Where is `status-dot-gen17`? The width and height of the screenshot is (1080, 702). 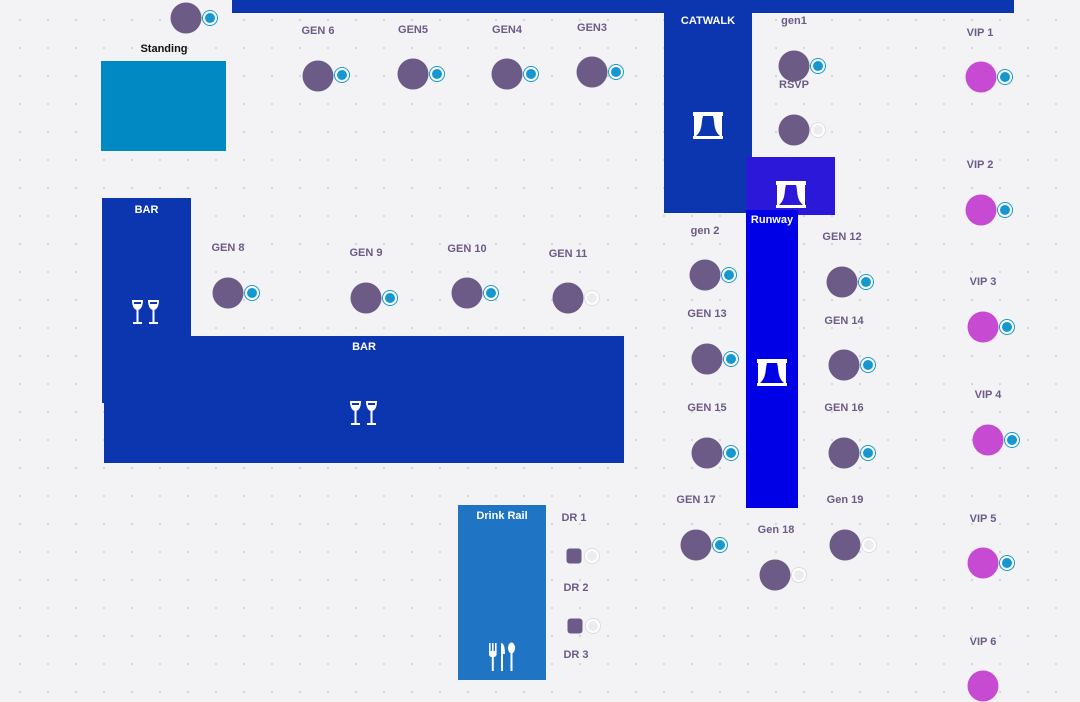
status-dot-gen17 is located at coordinates (720, 545).